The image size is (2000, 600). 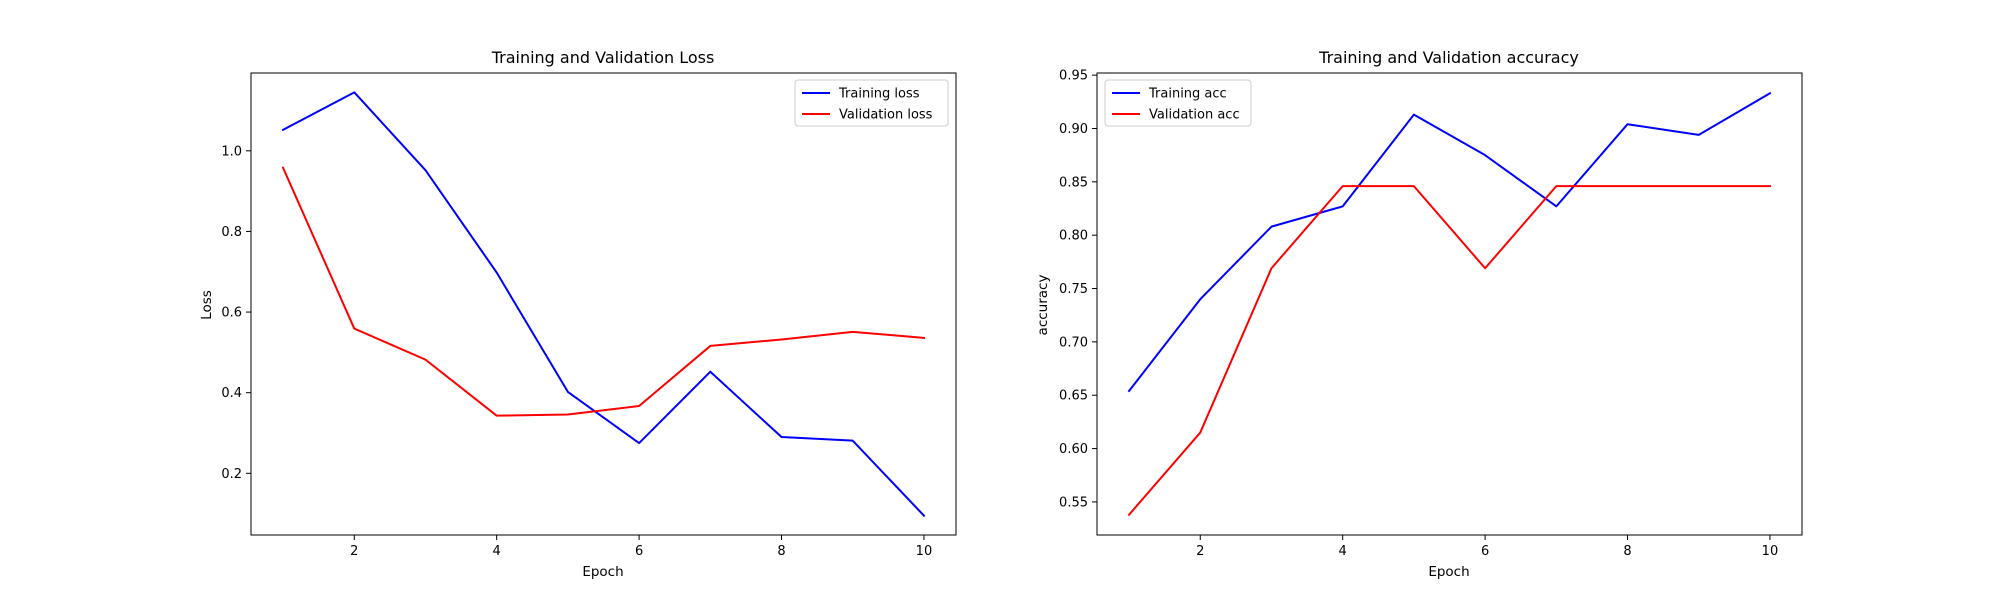 What do you see at coordinates (1073, 396) in the screenshot?
I see `accuracy-y-tick-label: 0.65` at bounding box center [1073, 396].